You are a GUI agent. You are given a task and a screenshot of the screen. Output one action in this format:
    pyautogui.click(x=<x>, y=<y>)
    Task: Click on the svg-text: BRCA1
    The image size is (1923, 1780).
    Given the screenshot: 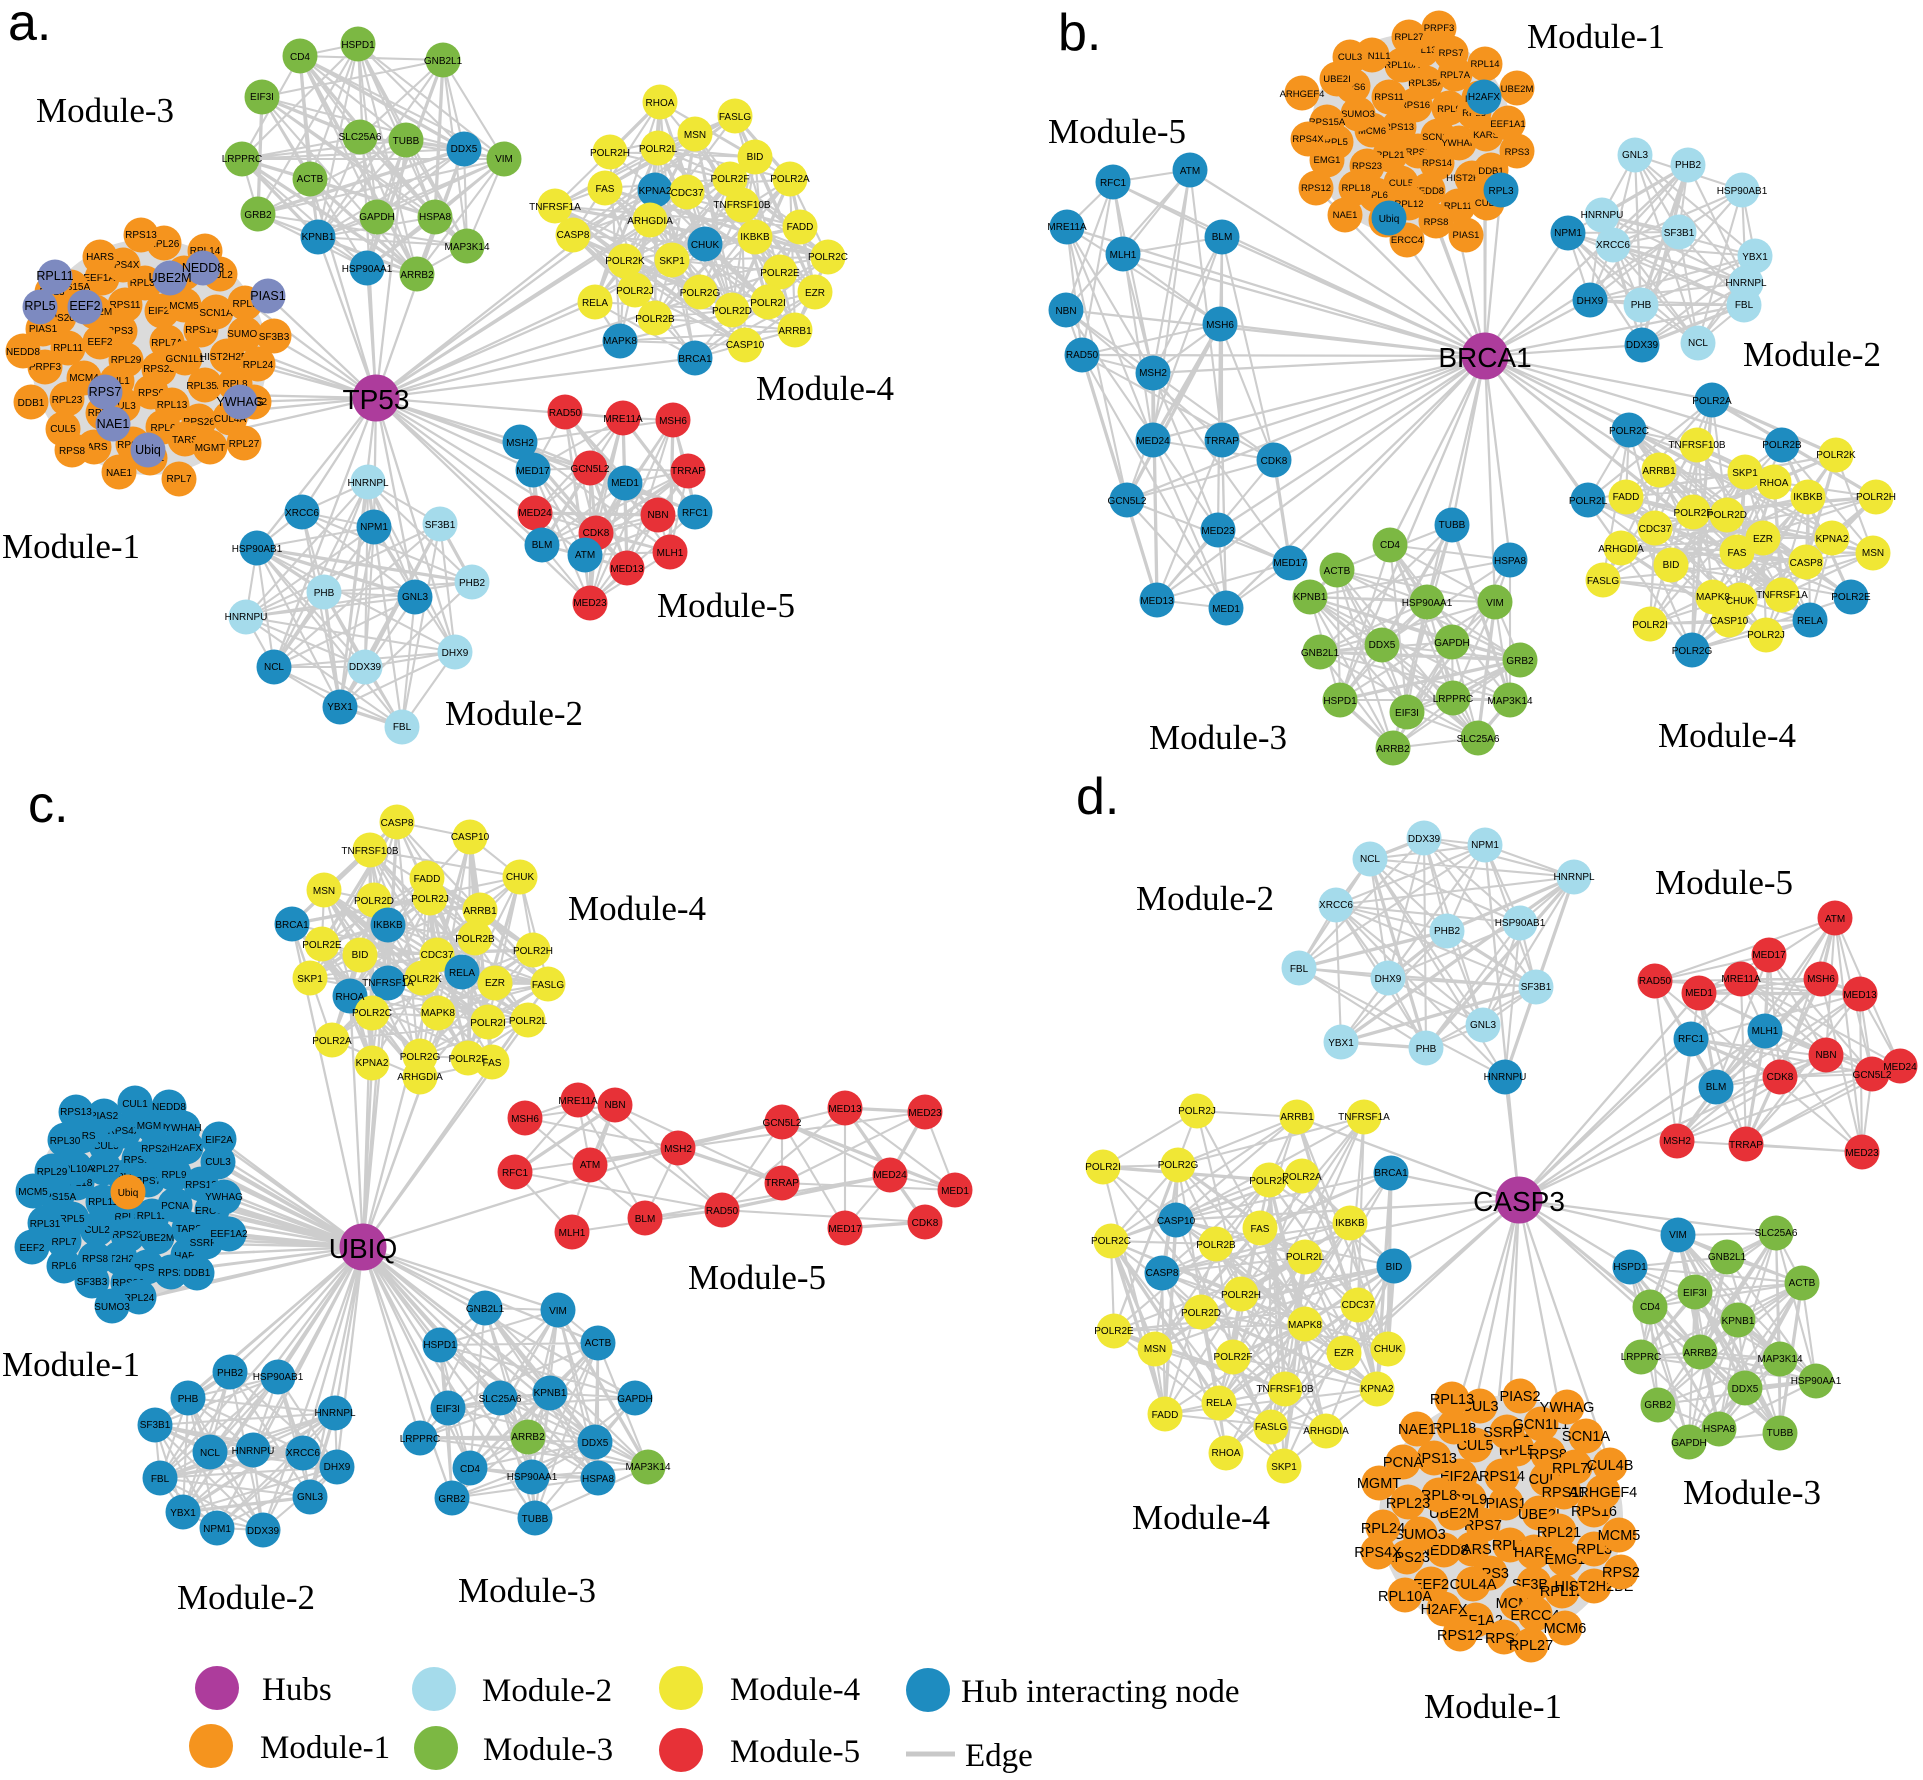 What is the action you would take?
    pyautogui.click(x=1391, y=1173)
    